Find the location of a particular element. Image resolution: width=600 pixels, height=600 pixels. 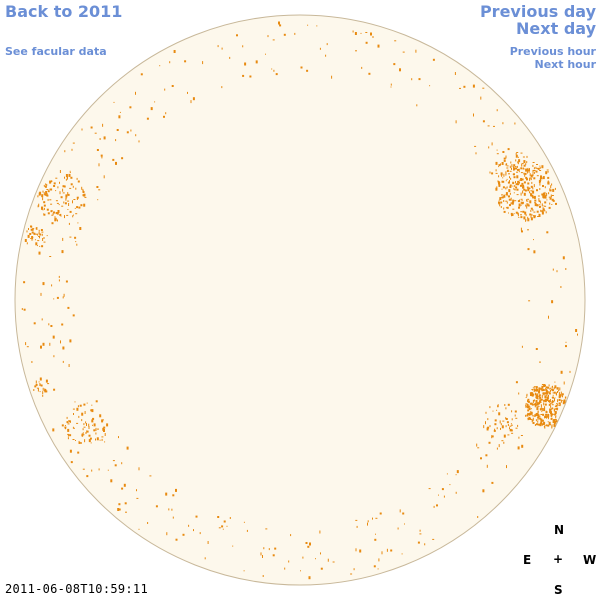

previous-hour-link: Previous hour is located at coordinates (552, 51).